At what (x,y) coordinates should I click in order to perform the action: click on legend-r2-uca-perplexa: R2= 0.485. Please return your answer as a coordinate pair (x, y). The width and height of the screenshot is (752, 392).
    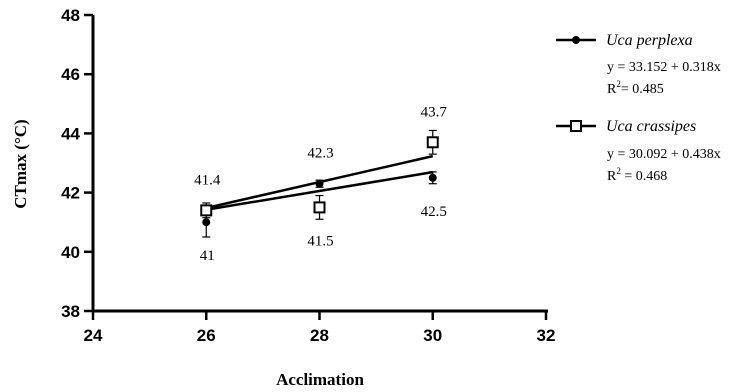
    Looking at the image, I should click on (635, 88).